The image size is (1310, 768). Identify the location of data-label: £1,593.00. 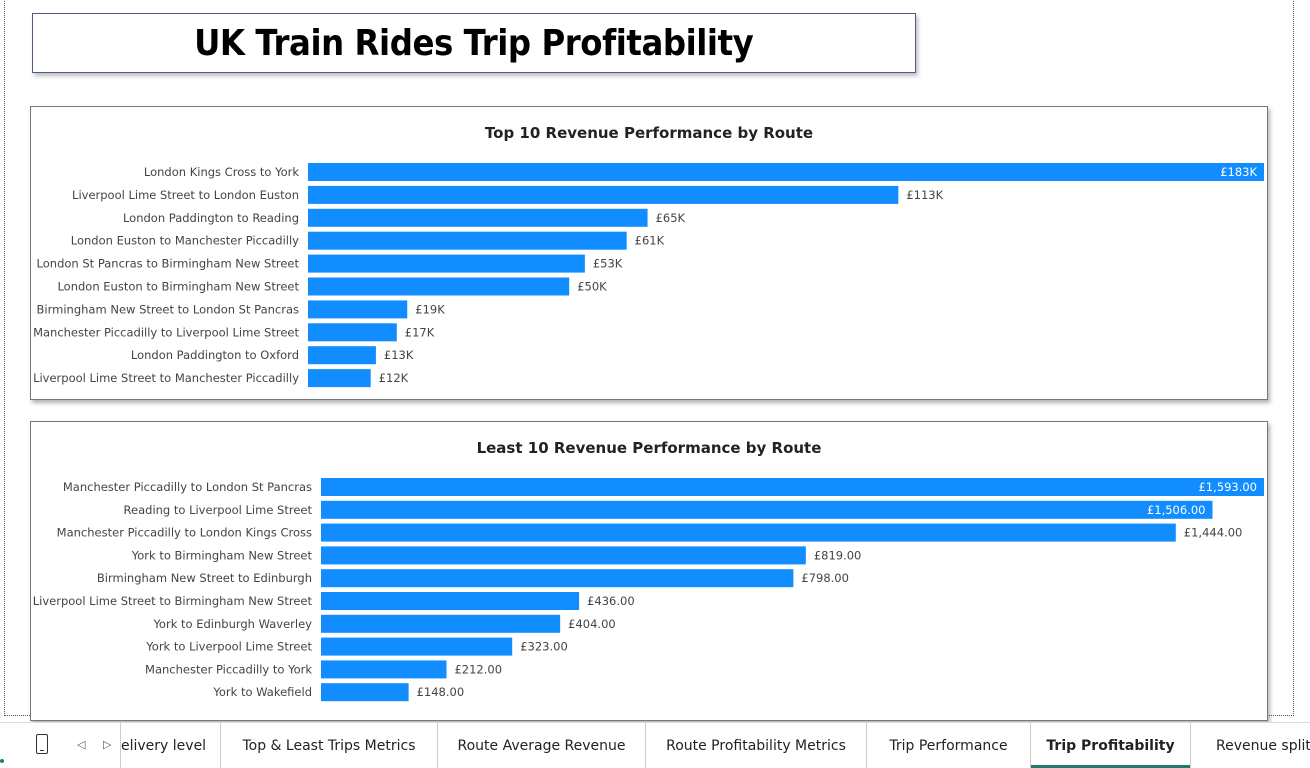
(1227, 487).